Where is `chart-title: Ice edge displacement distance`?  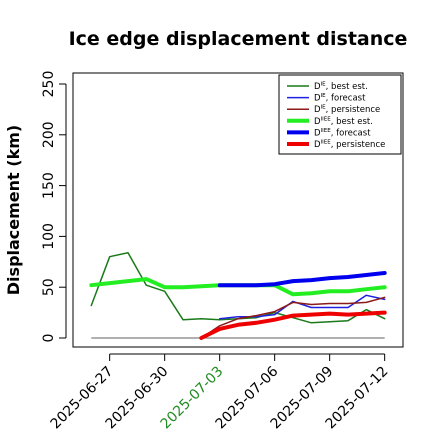 chart-title: Ice edge displacement distance is located at coordinates (238, 39).